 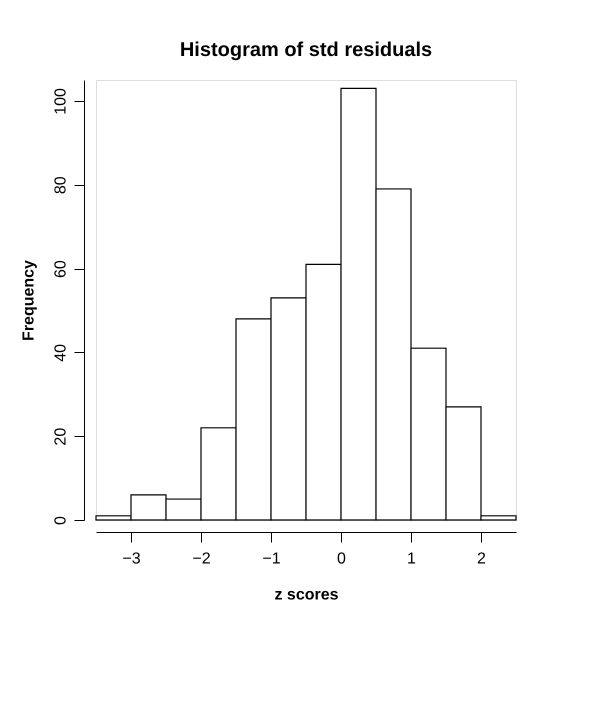 I want to click on y-tick-label: 100, so click(x=61, y=101).